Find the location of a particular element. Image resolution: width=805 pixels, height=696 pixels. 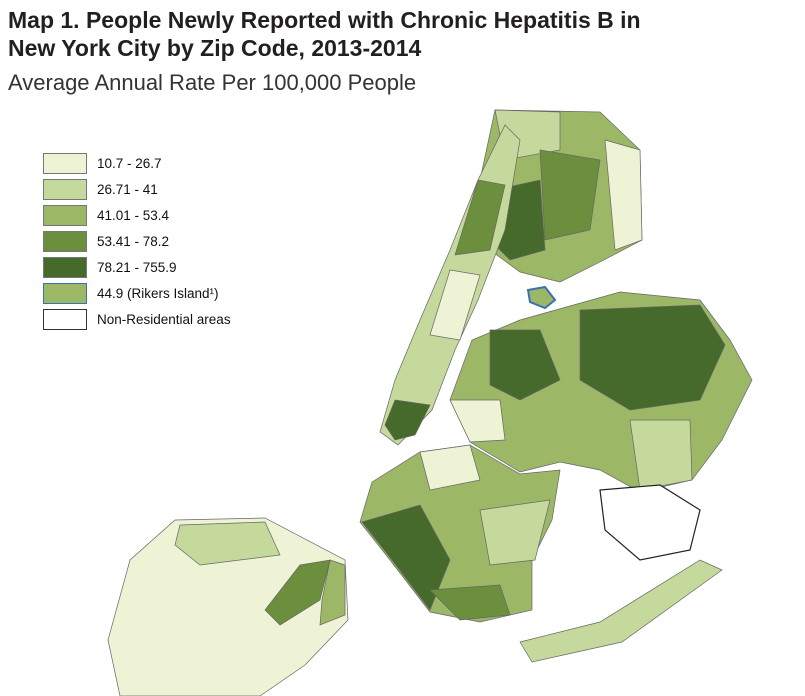

legend-item: 78.21 - 755.9 is located at coordinates (137, 267).